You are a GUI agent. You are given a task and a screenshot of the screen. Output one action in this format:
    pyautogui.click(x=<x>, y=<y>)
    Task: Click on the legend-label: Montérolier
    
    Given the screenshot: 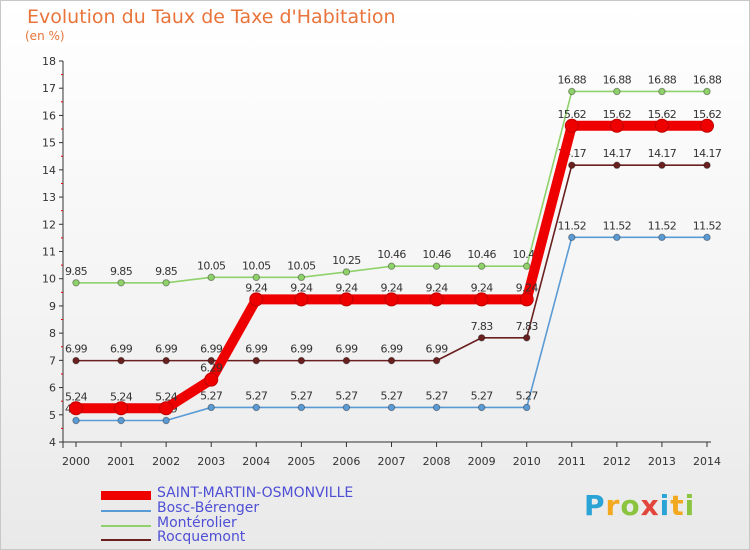 What is the action you would take?
    pyautogui.click(x=197, y=523)
    